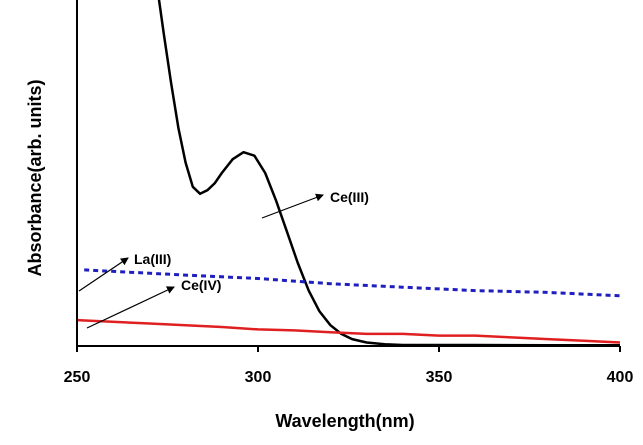  What do you see at coordinates (201, 285) in the screenshot?
I see `annotation-label-ce-iv: Ce(IV)` at bounding box center [201, 285].